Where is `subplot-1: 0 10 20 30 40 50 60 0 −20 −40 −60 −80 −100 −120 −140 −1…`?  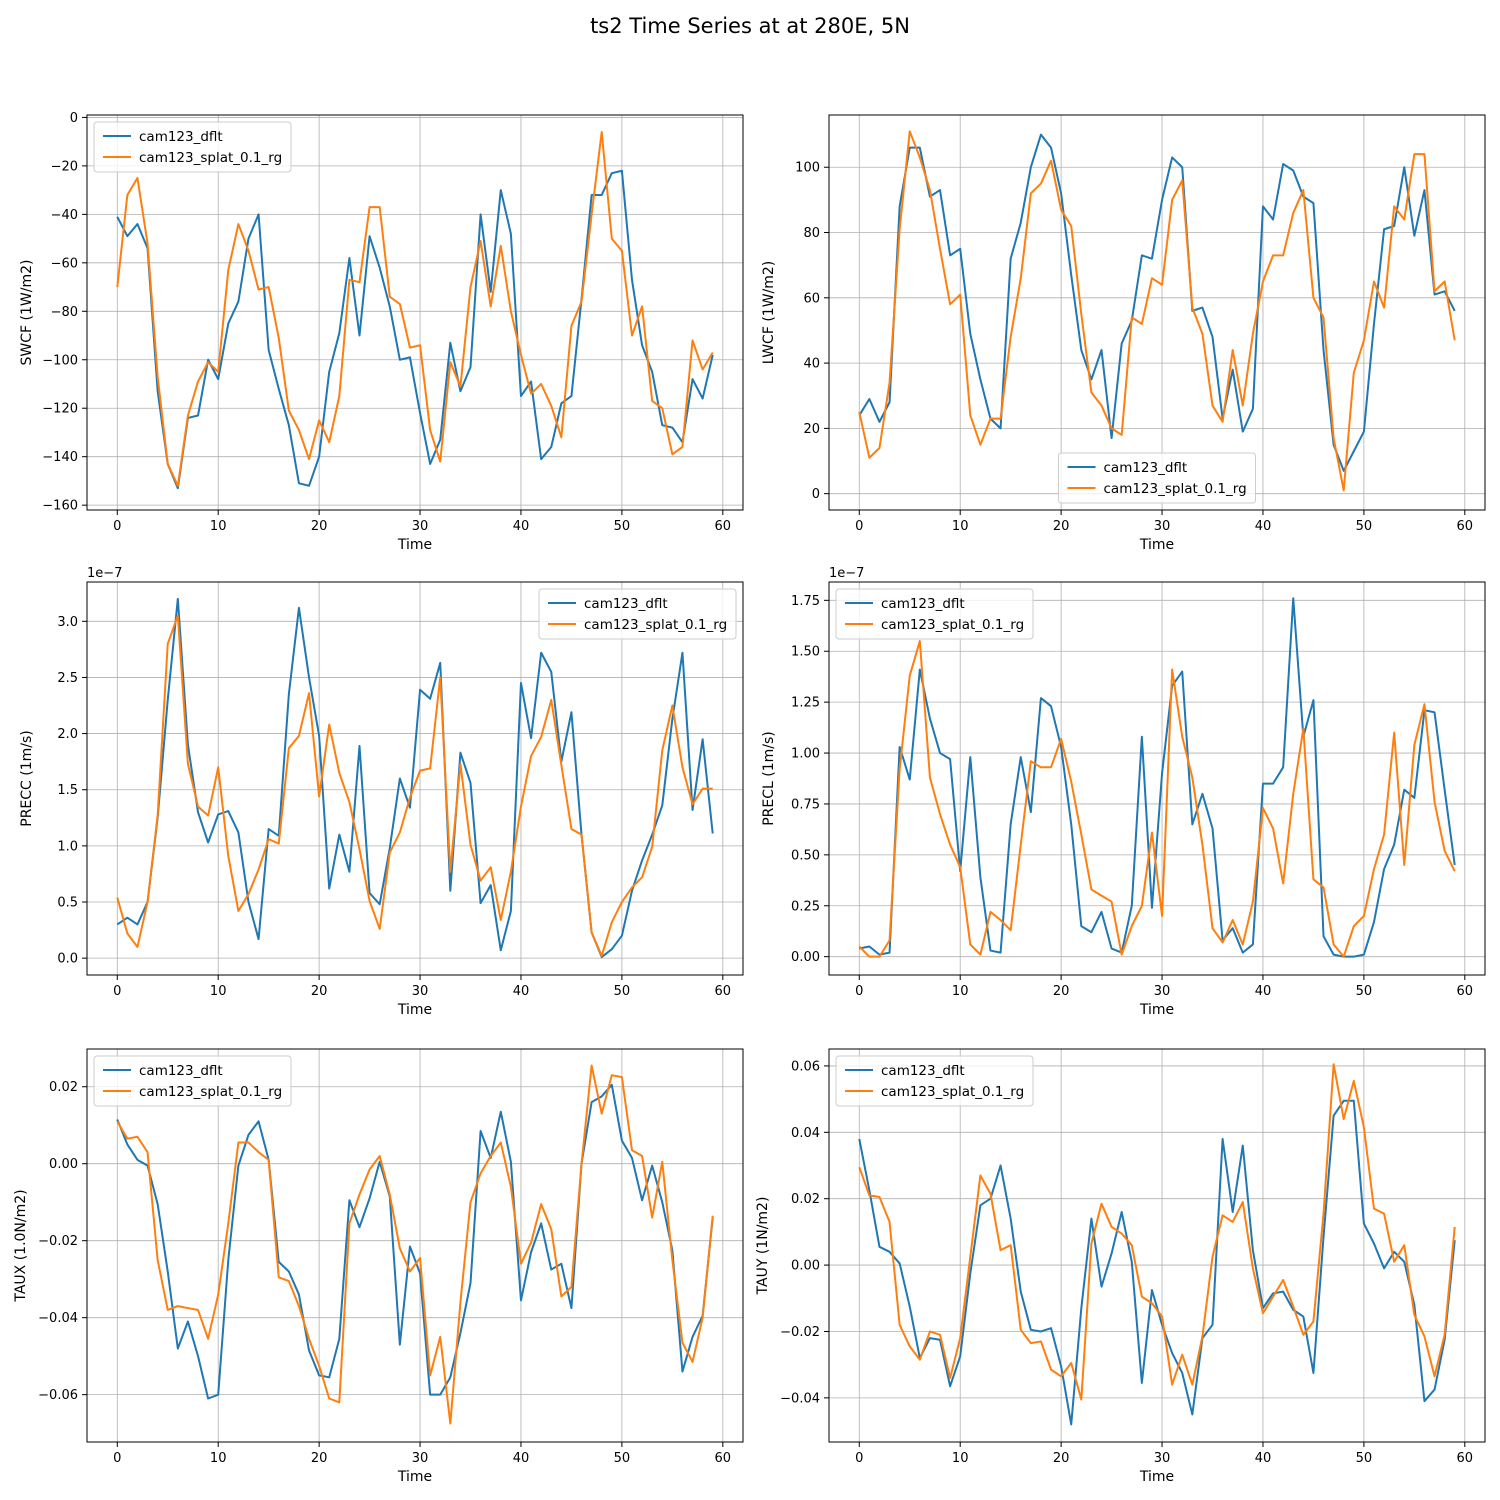
subplot-1: 0 10 20 30 40 50 60 0 −20 −40 −60 −80 −100 −120 −140 −1… is located at coordinates (381, 332).